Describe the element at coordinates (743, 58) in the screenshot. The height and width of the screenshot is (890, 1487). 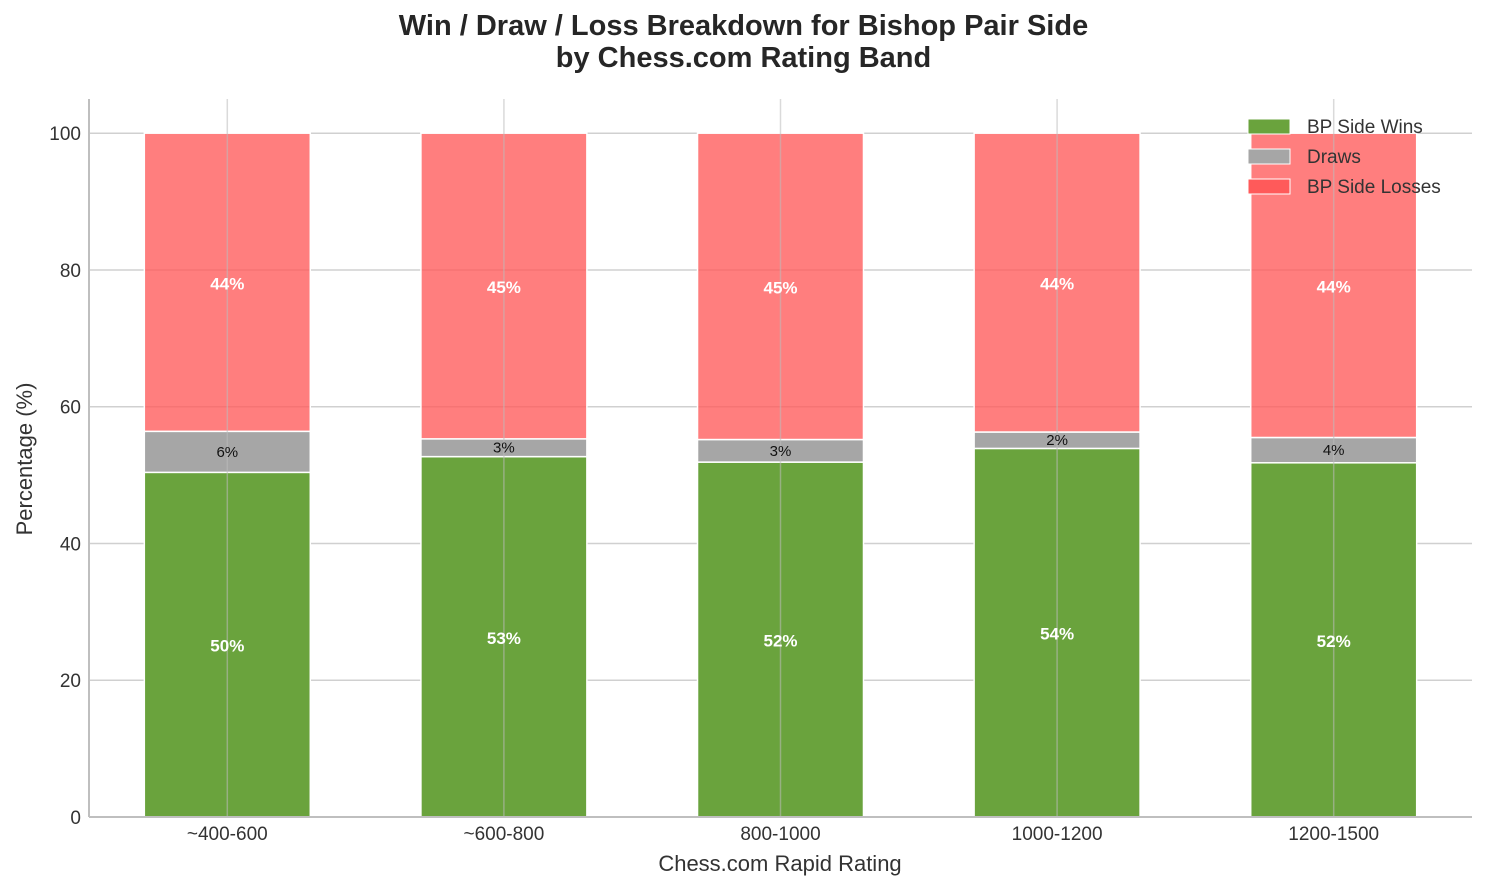
I see `chart-title-line-2: by Chess.com Rating Band` at that location.